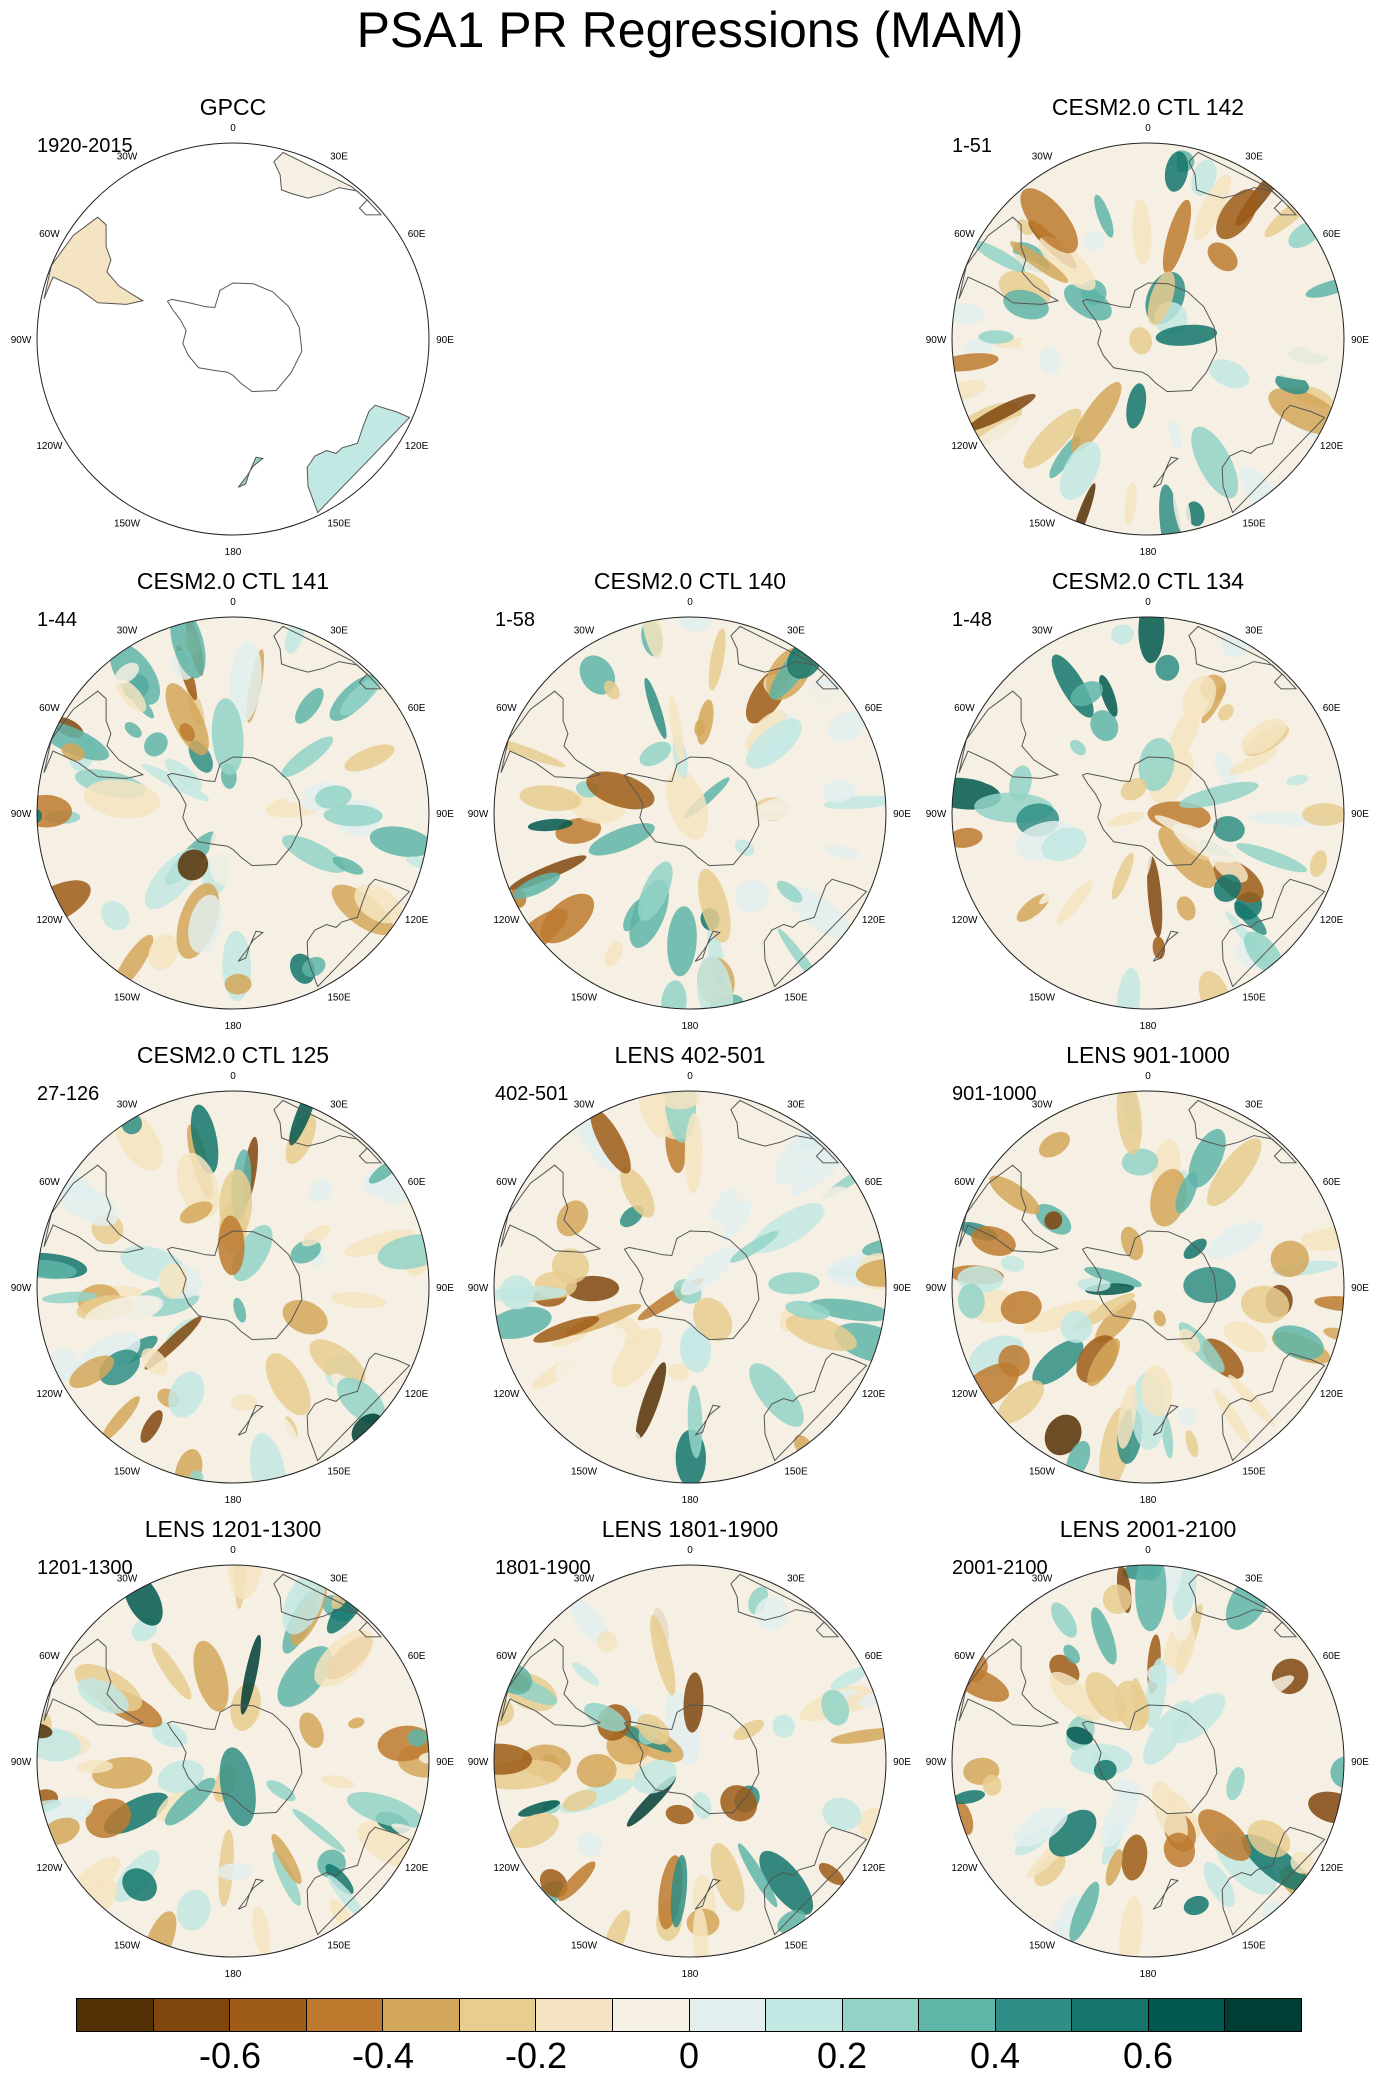  What do you see at coordinates (994, 1094) in the screenshot?
I see `panel-range-lens901: 901-1000` at bounding box center [994, 1094].